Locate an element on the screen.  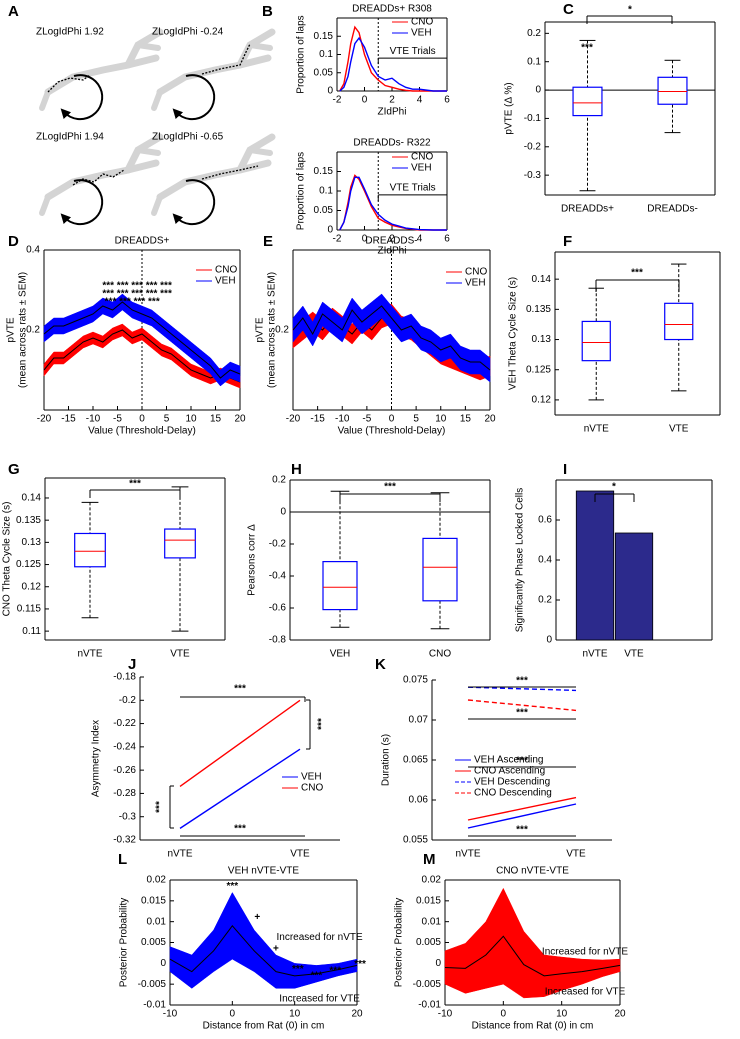
x-axis-label: Value (Threshold-Delay) is located at coordinates (142, 431).